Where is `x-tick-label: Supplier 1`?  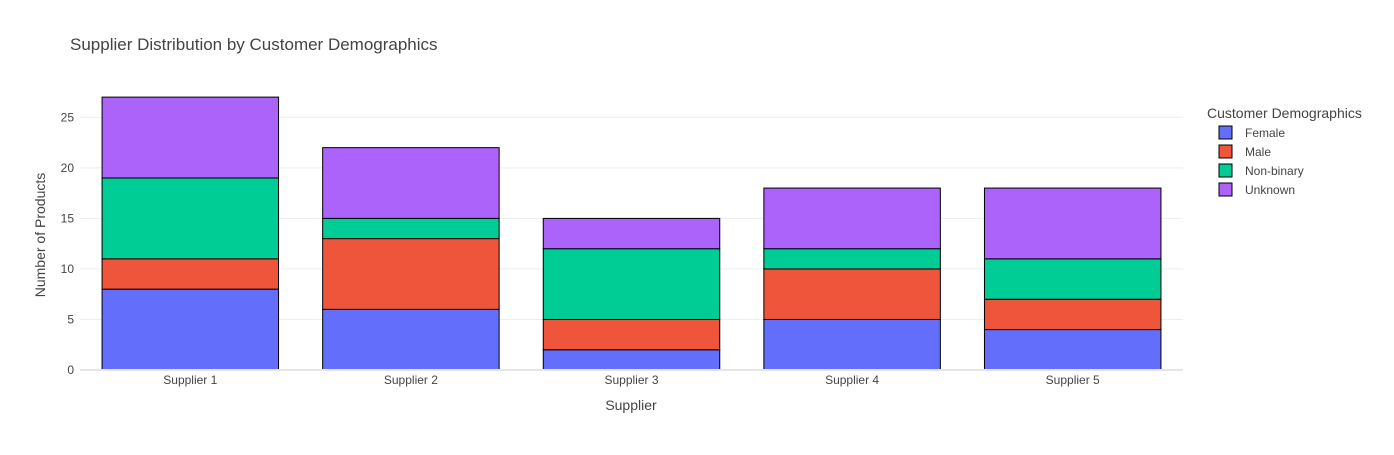 x-tick-label: Supplier 1 is located at coordinates (190, 380).